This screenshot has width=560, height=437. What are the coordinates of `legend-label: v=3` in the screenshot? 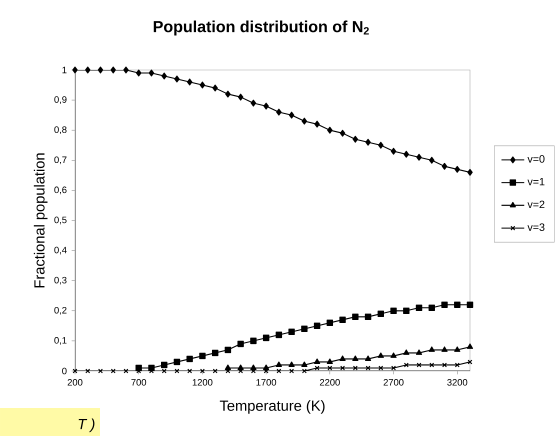 It's located at (535, 228).